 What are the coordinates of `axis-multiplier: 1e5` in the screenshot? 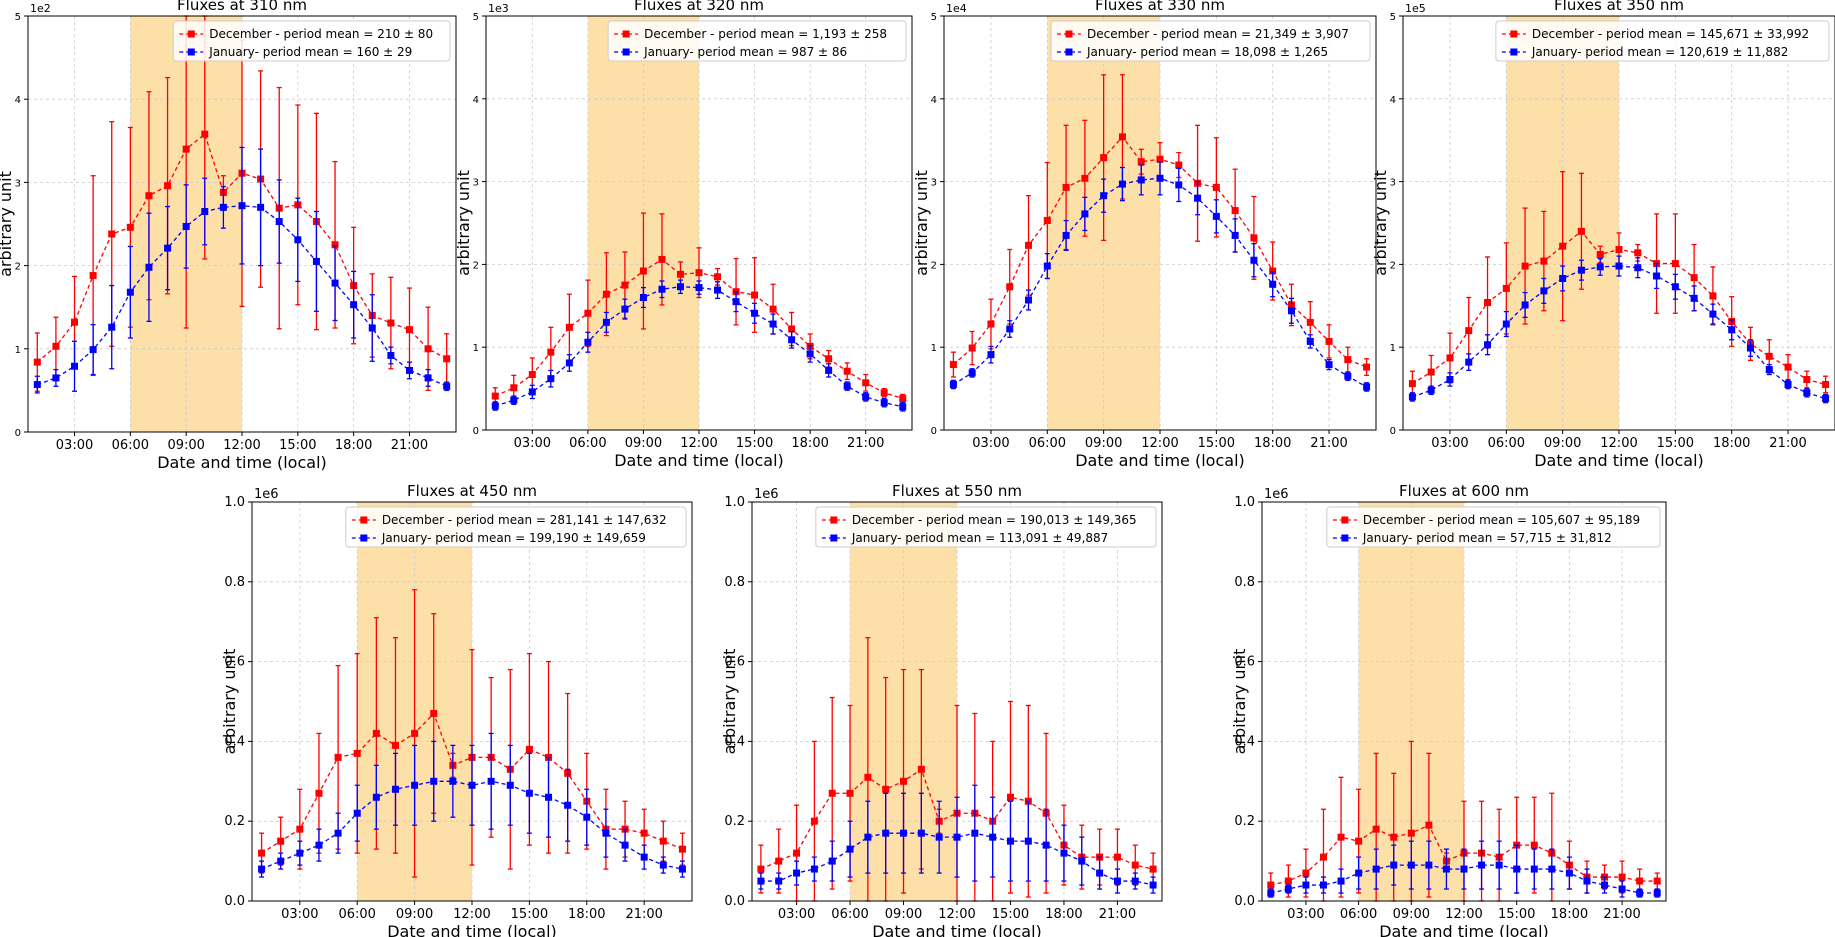 It's located at (1415, 8).